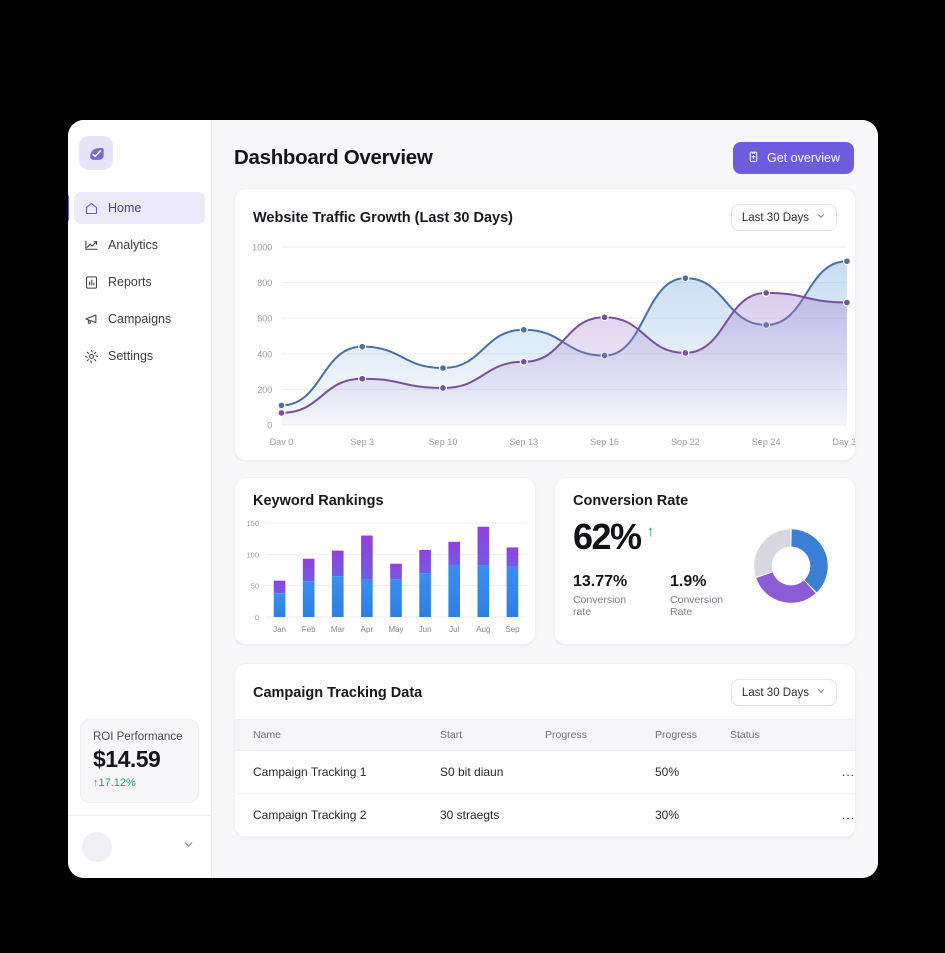 Image resolution: width=945 pixels, height=953 pixels. Describe the element at coordinates (138, 737) in the screenshot. I see `roi-title: ROI Performance` at that location.